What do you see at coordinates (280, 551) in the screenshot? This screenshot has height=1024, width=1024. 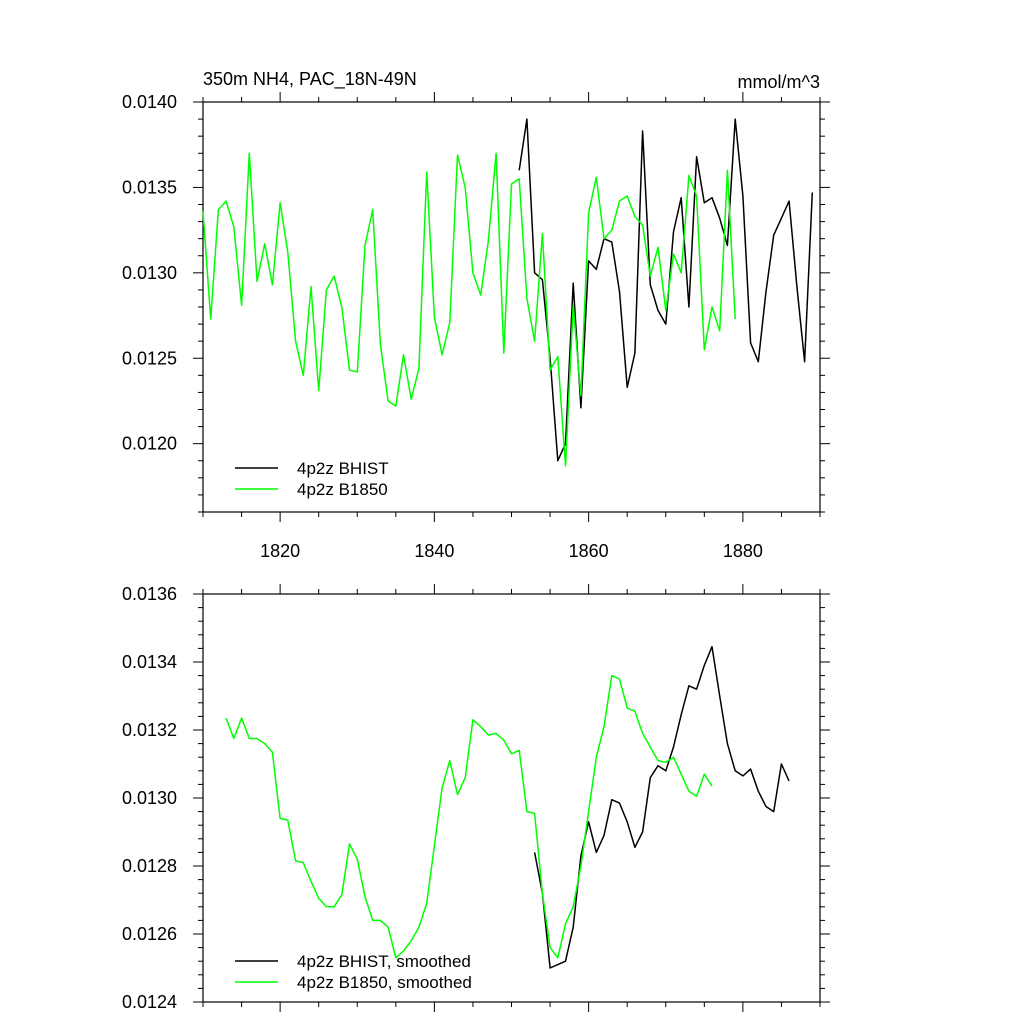 I see `x-tick-label: 1820` at bounding box center [280, 551].